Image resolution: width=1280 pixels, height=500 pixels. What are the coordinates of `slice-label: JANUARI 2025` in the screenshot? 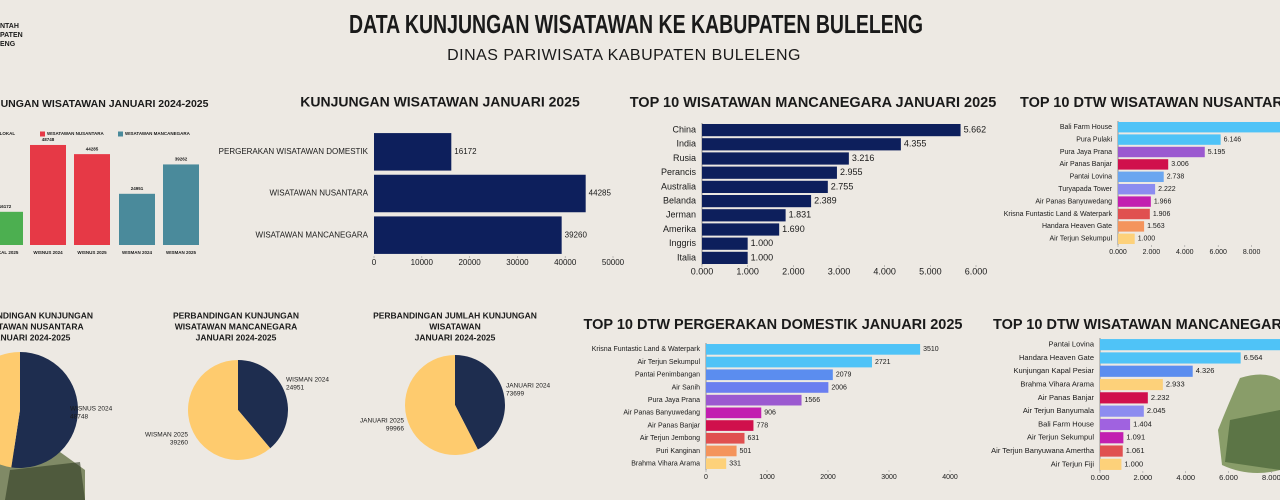 It's located at (382, 421).